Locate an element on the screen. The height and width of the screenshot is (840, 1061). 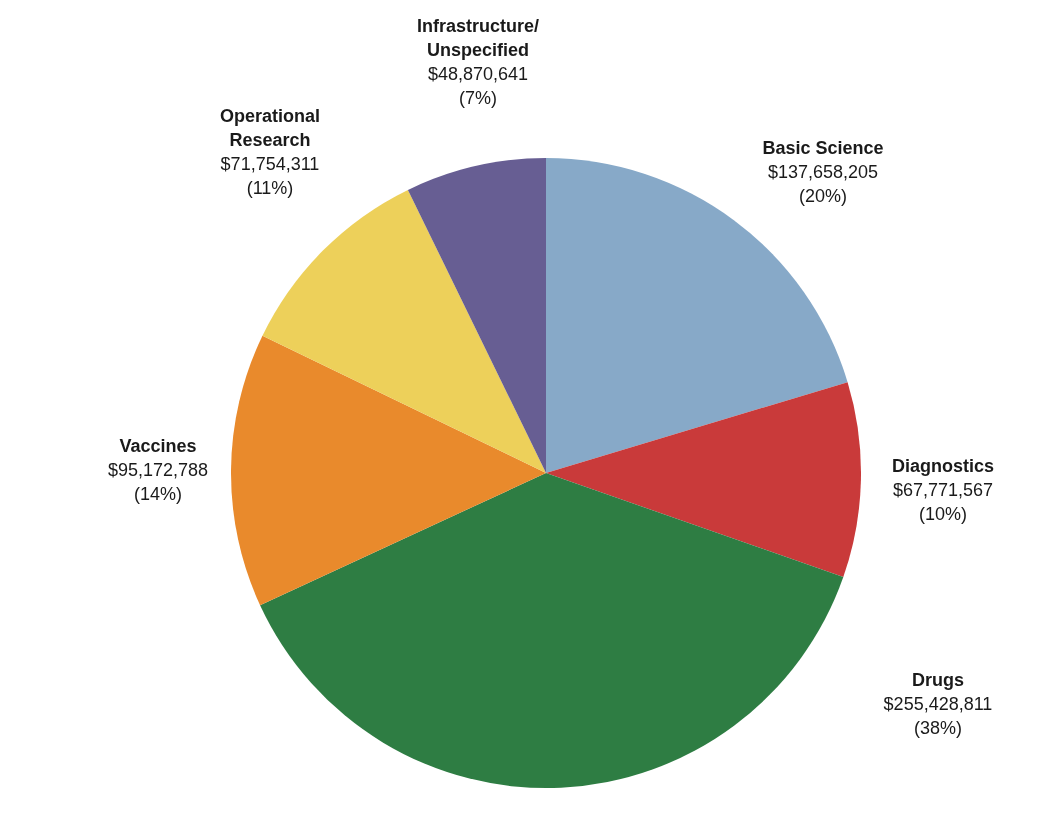
slice-label: Operational Research is located at coordinates (270, 128).